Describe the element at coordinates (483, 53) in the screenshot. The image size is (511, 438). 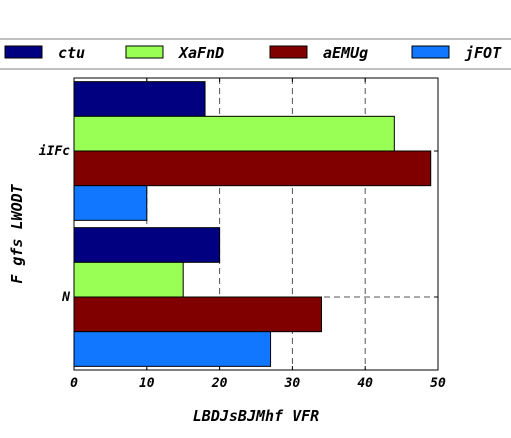
I see `legend-label: jFOT` at that location.